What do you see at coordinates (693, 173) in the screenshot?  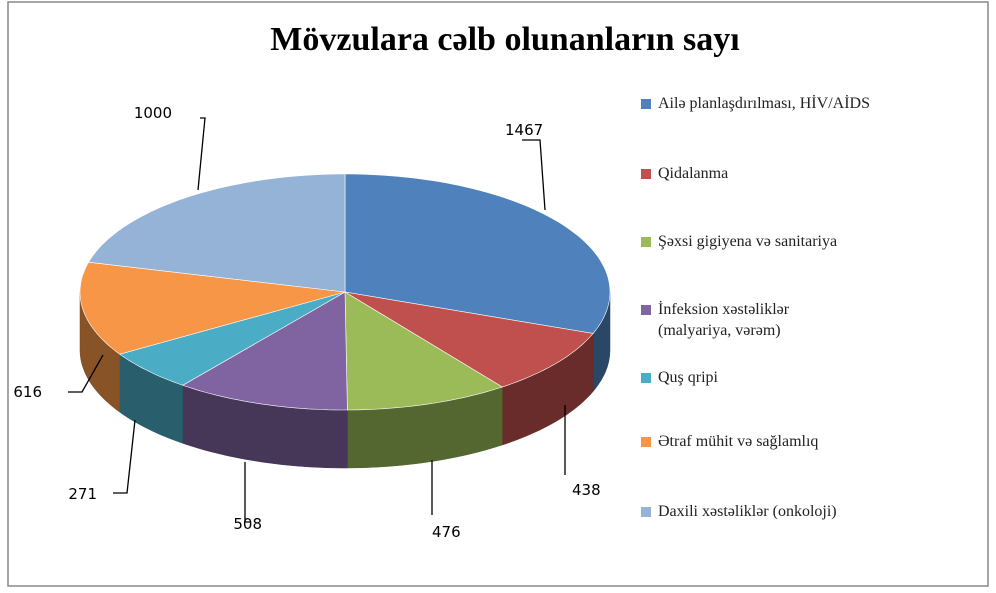 I see `legend-label: Qidalanma` at bounding box center [693, 173].